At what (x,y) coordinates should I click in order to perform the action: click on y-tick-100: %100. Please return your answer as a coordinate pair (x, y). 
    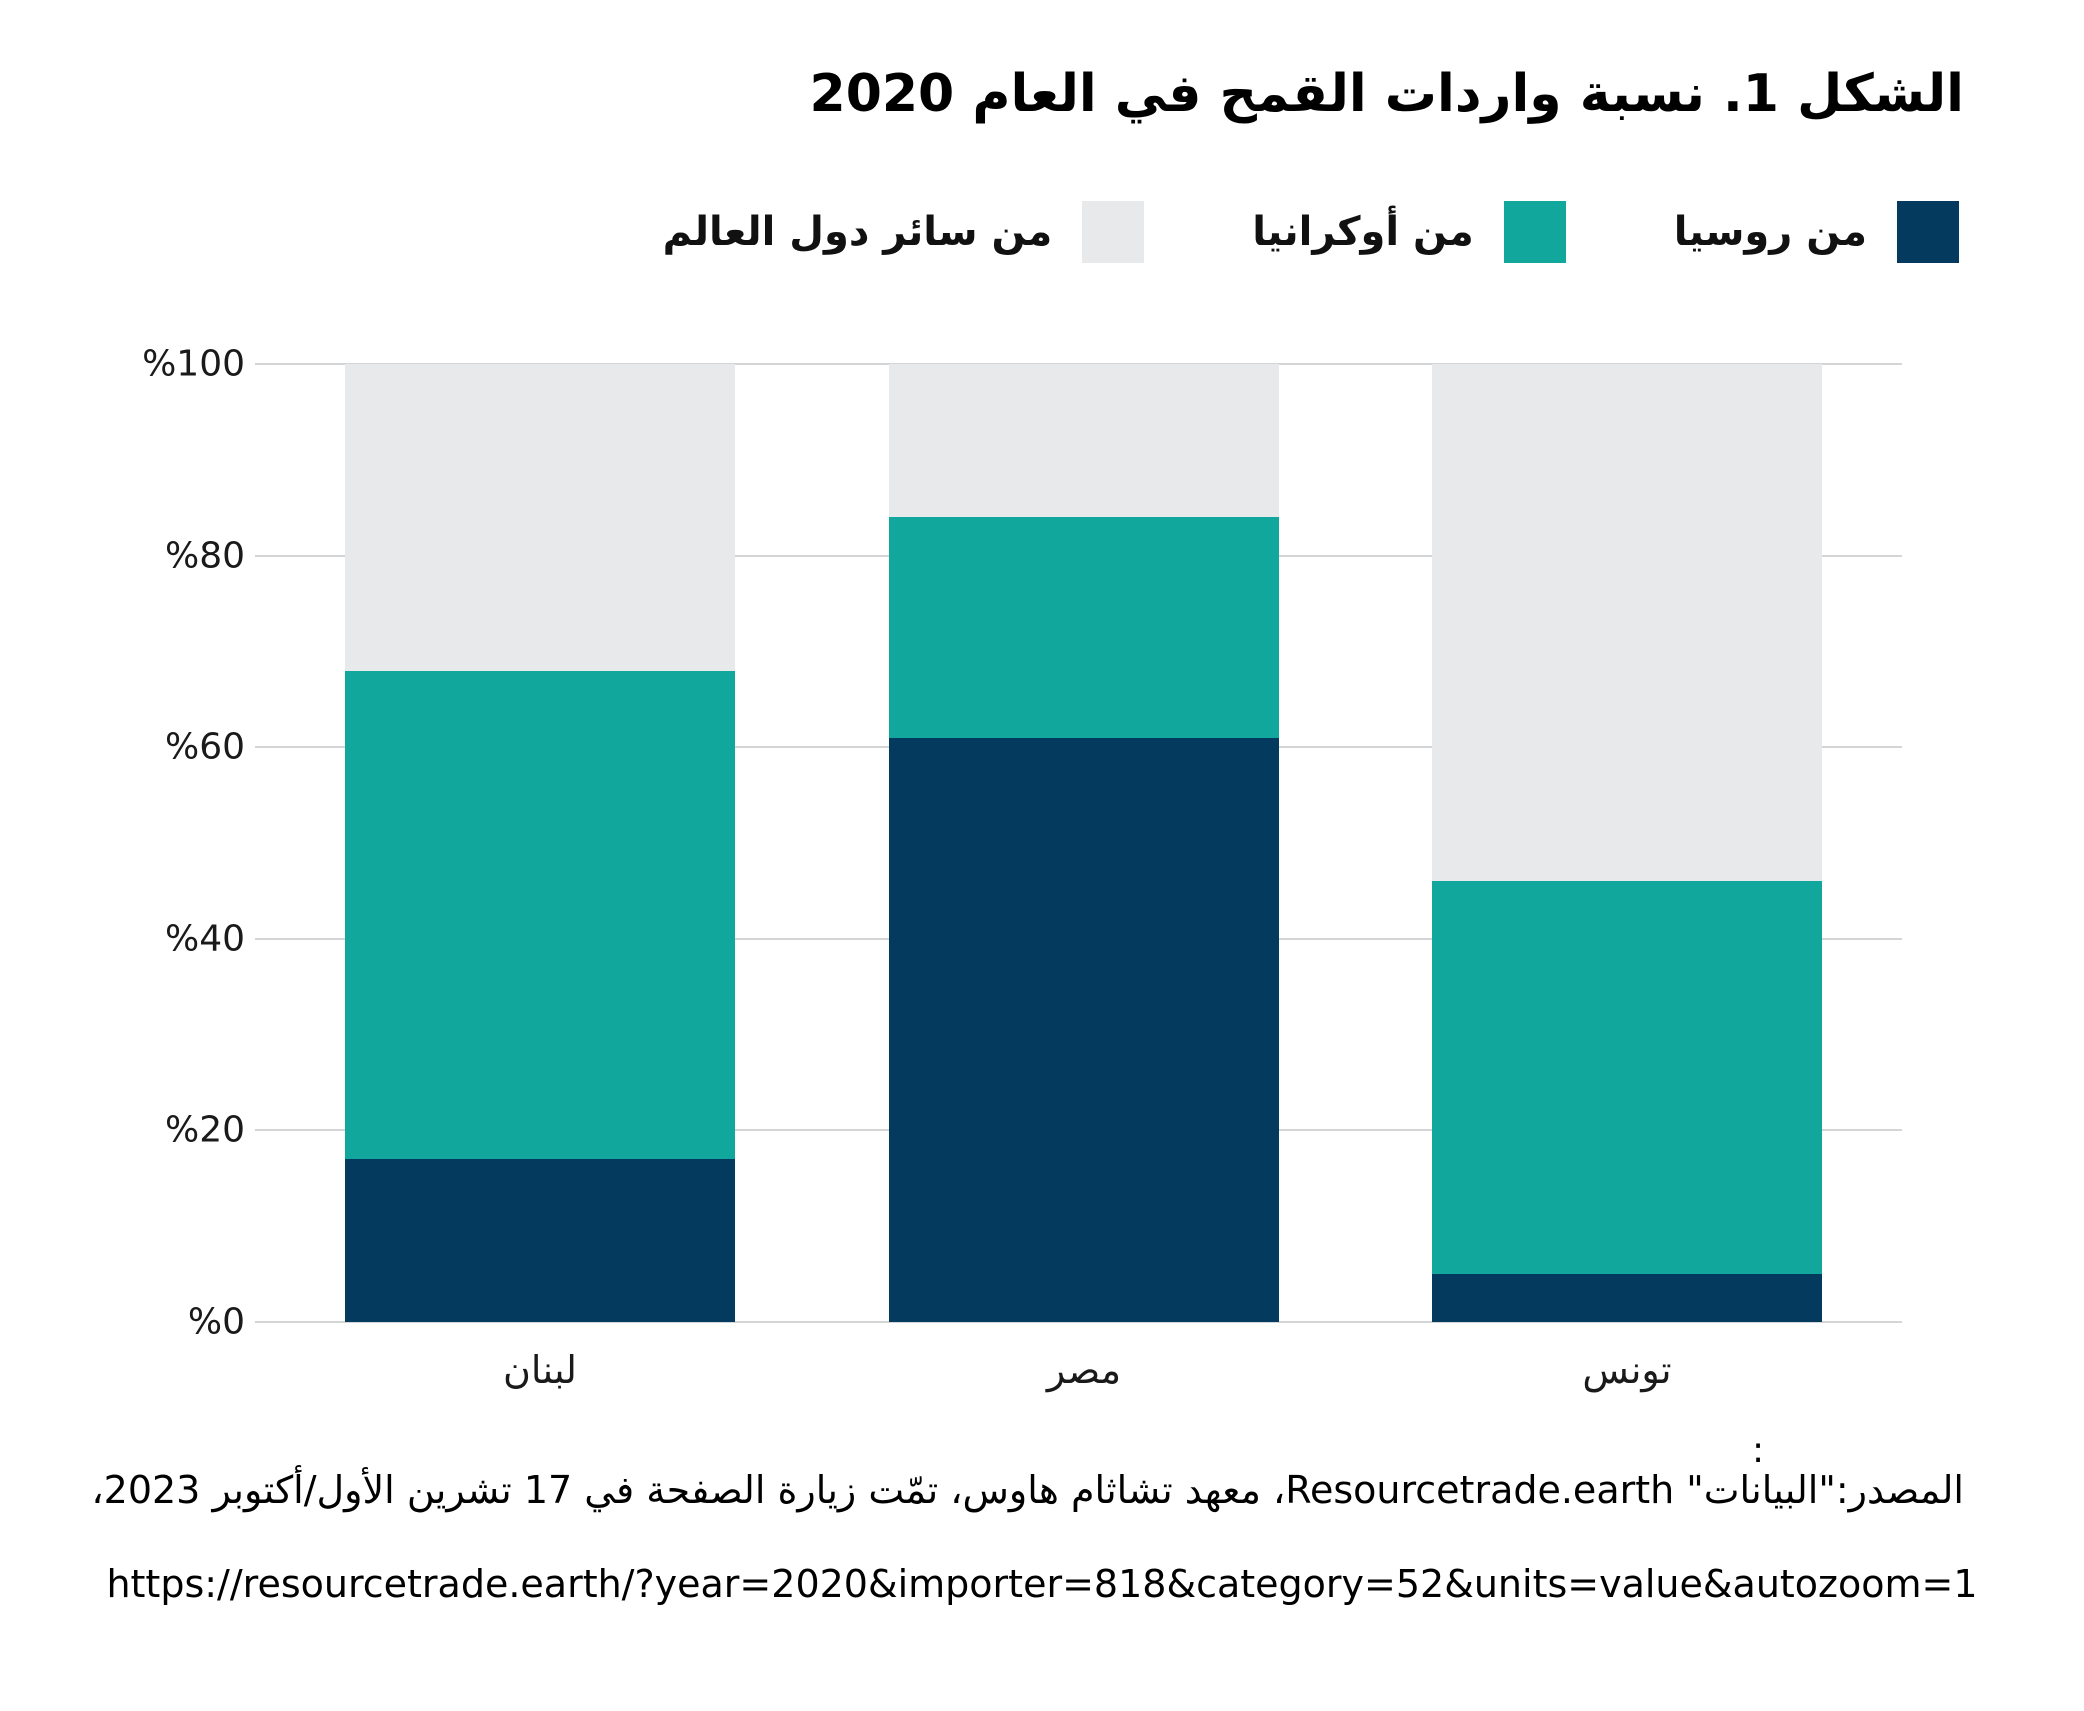
    Looking at the image, I should click on (193, 364).